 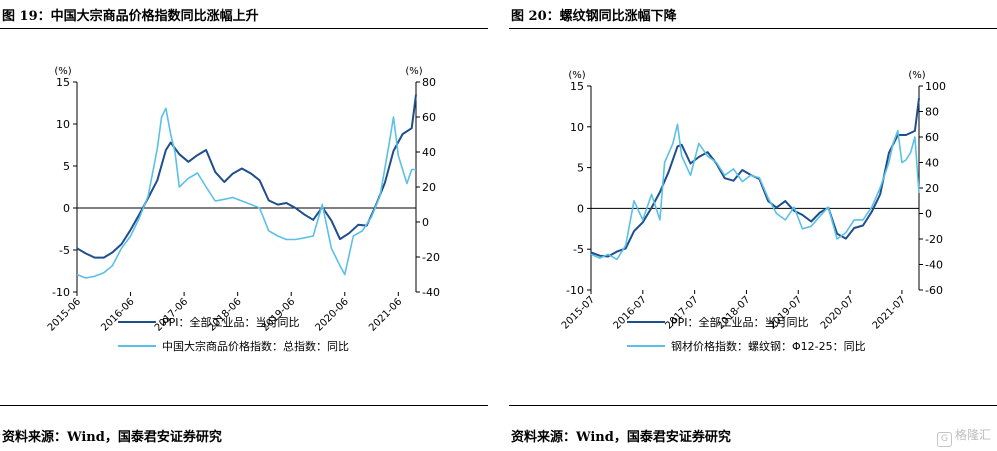 What do you see at coordinates (837, 312) in the screenshot?
I see `x-tick-label: 2020-07` at bounding box center [837, 312].